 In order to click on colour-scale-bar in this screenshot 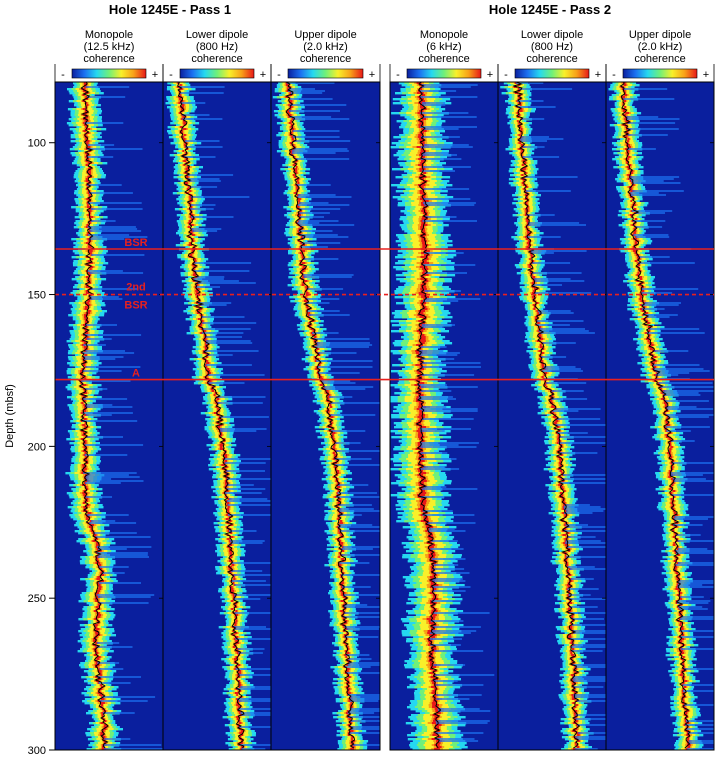, I will do `click(444, 73)`.